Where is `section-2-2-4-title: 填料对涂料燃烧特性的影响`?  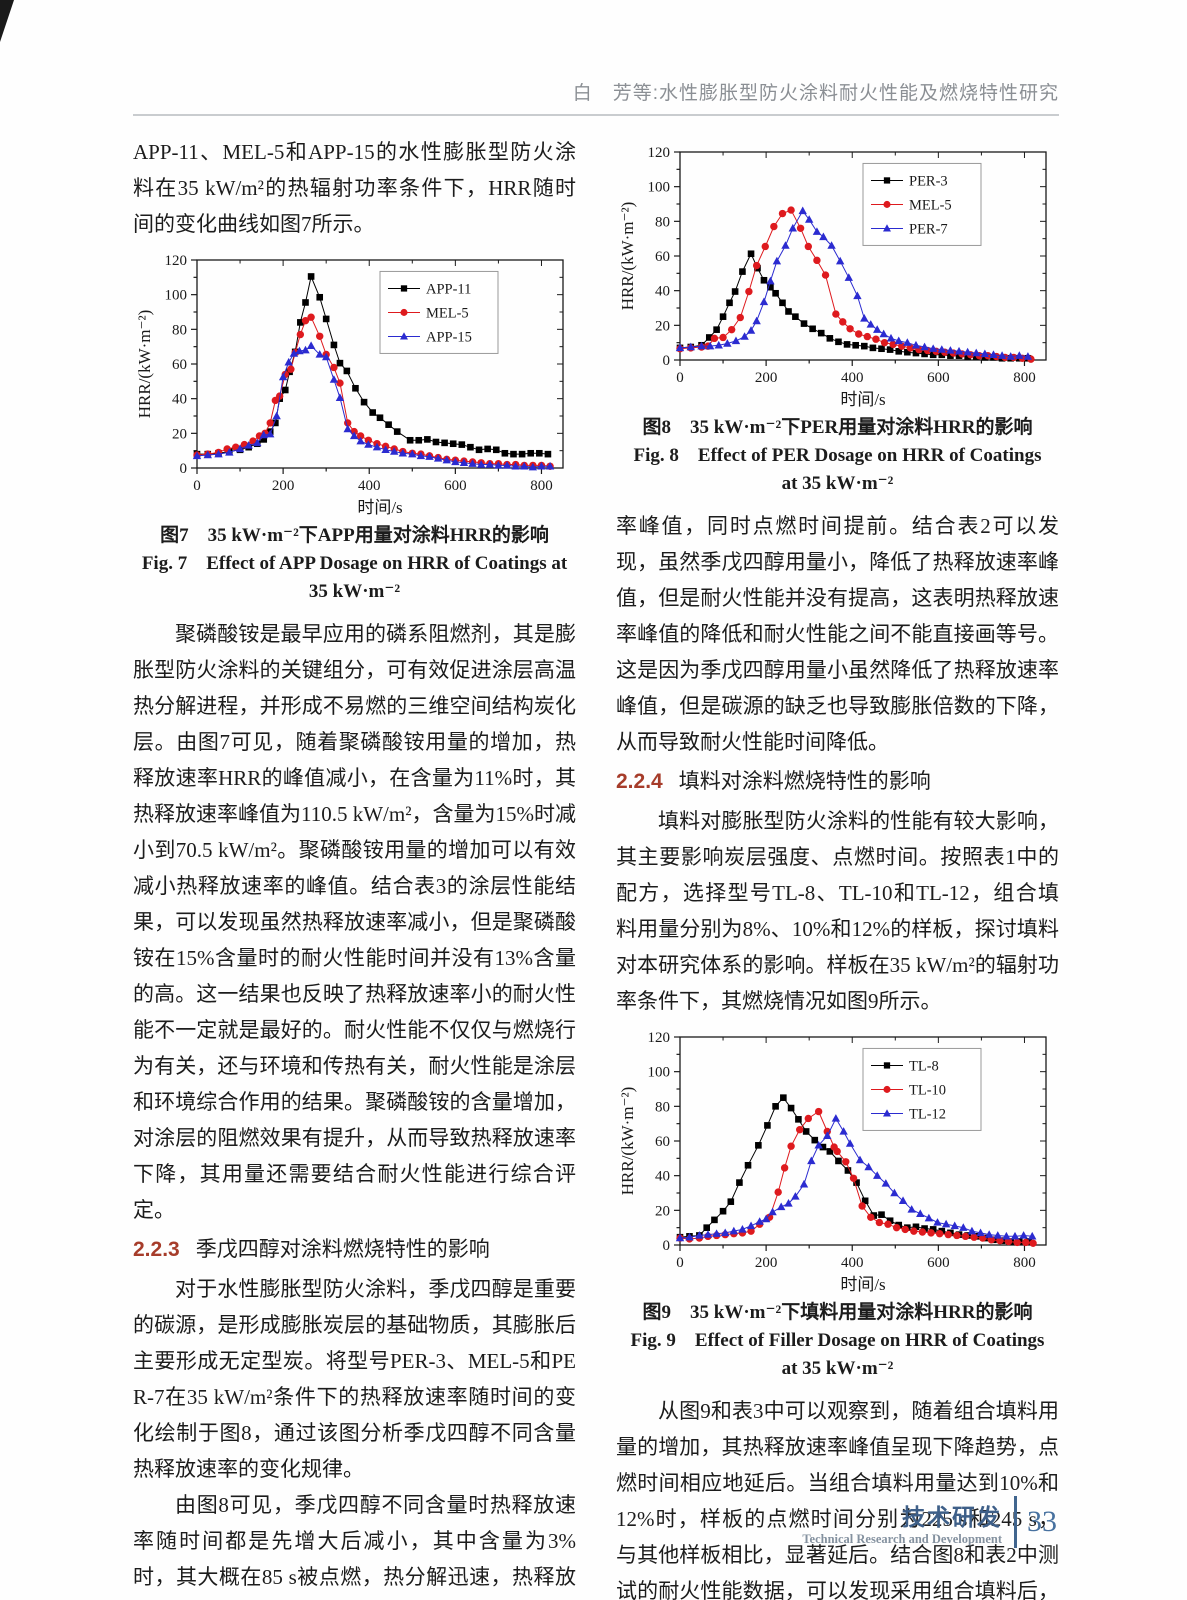
section-2-2-4-title: 填料对涂料燃烧特性的影响 is located at coordinates (804, 781).